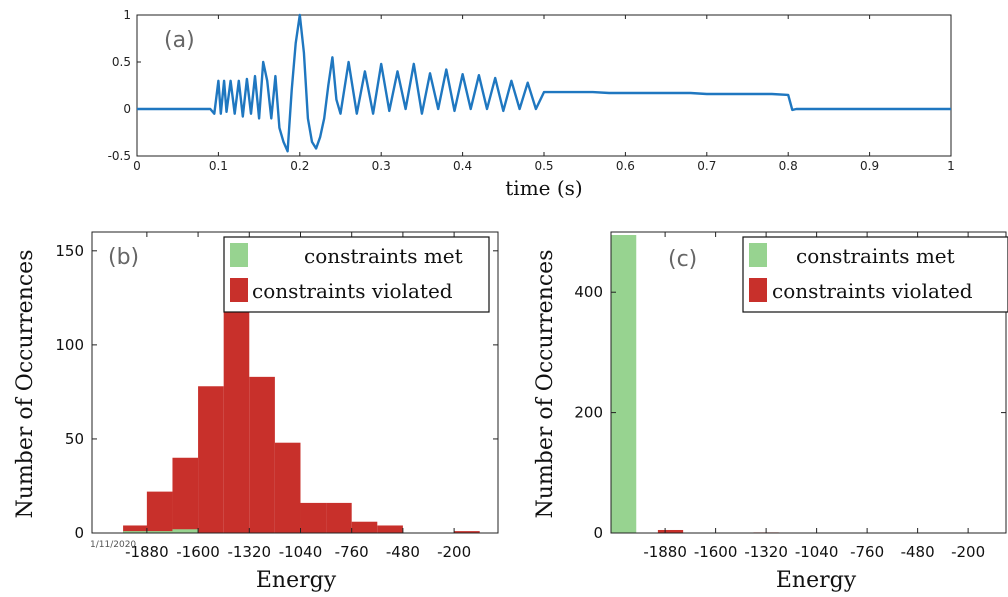  Describe the element at coordinates (69, 345) in the screenshot. I see `y-tick-label: 100` at that location.